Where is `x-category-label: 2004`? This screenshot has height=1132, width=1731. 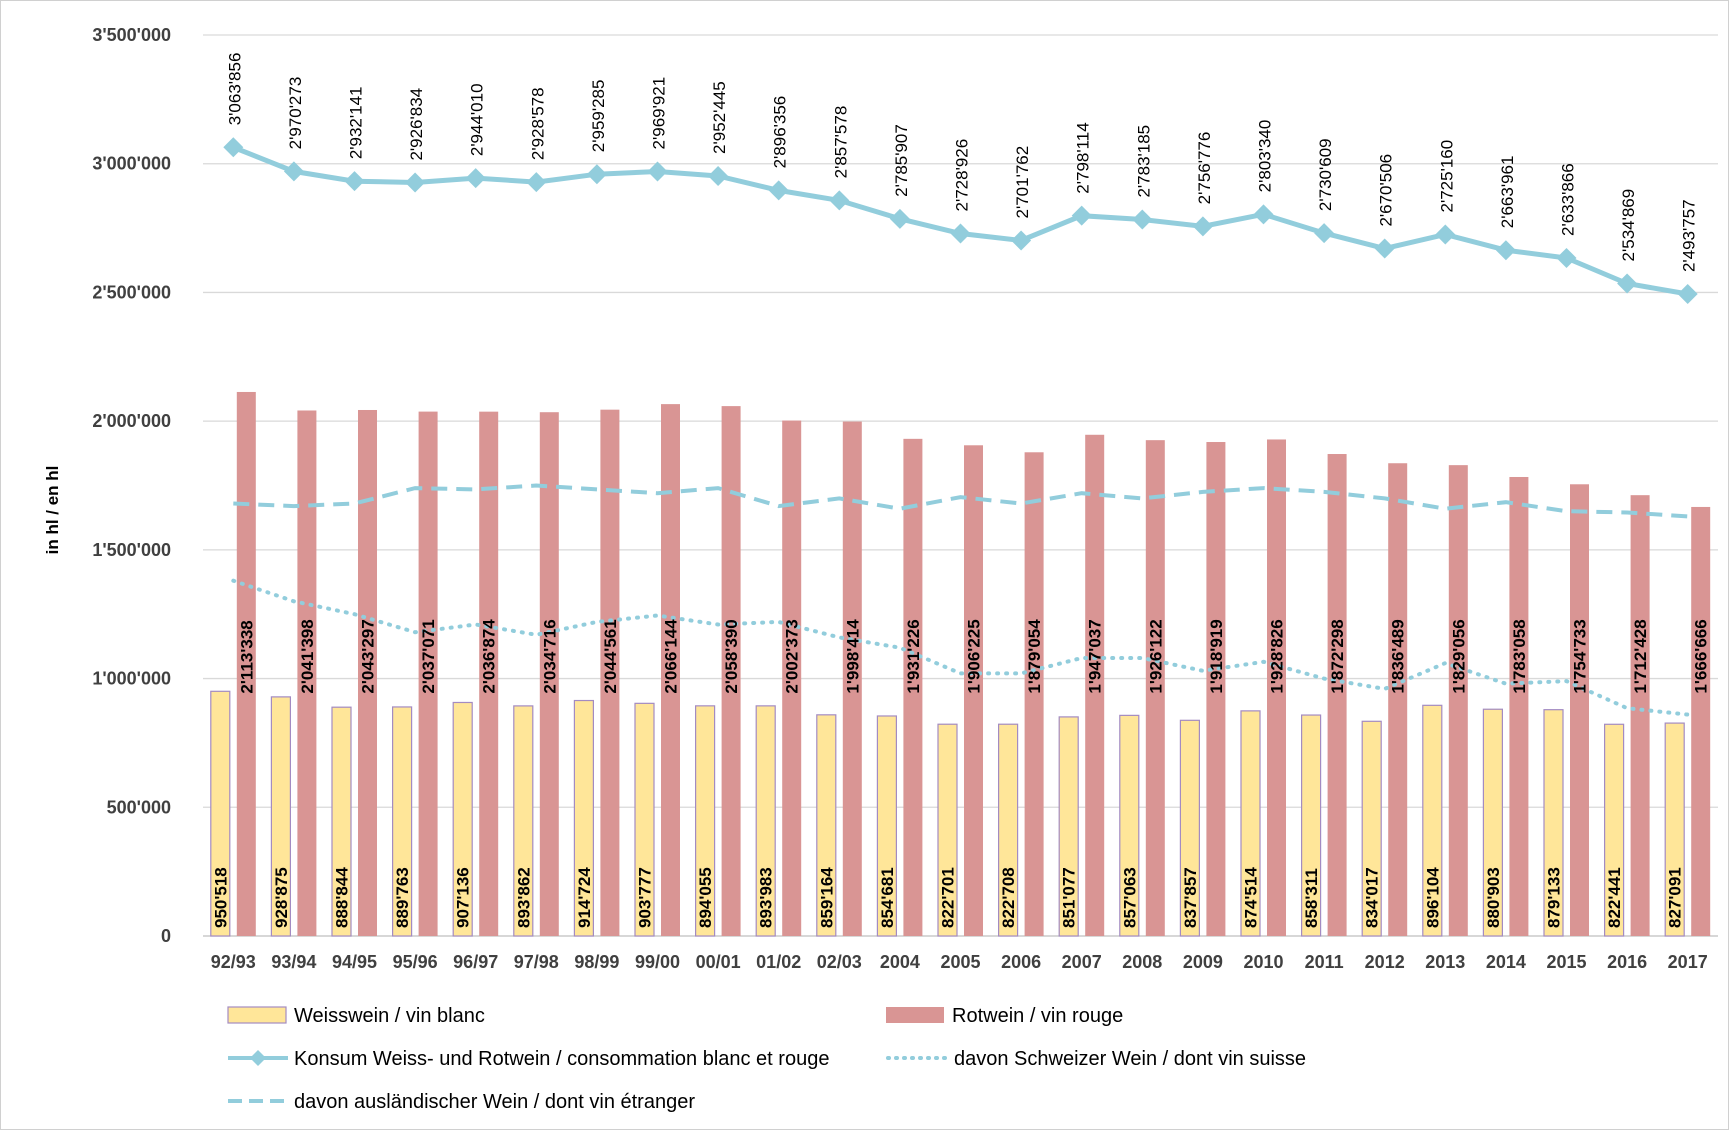
x-category-label: 2004 is located at coordinates (900, 962).